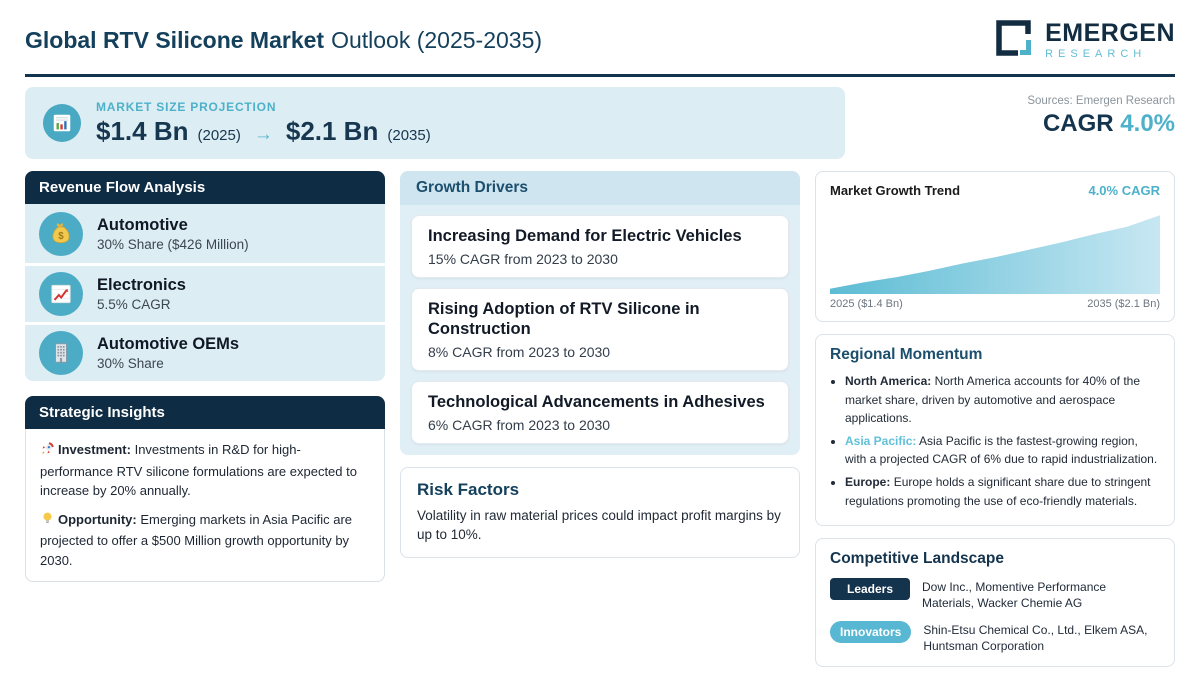  I want to click on trend-x-axis: 2025 ($1.4 Bn) 2035 ($2.1 Bn), so click(995, 304).